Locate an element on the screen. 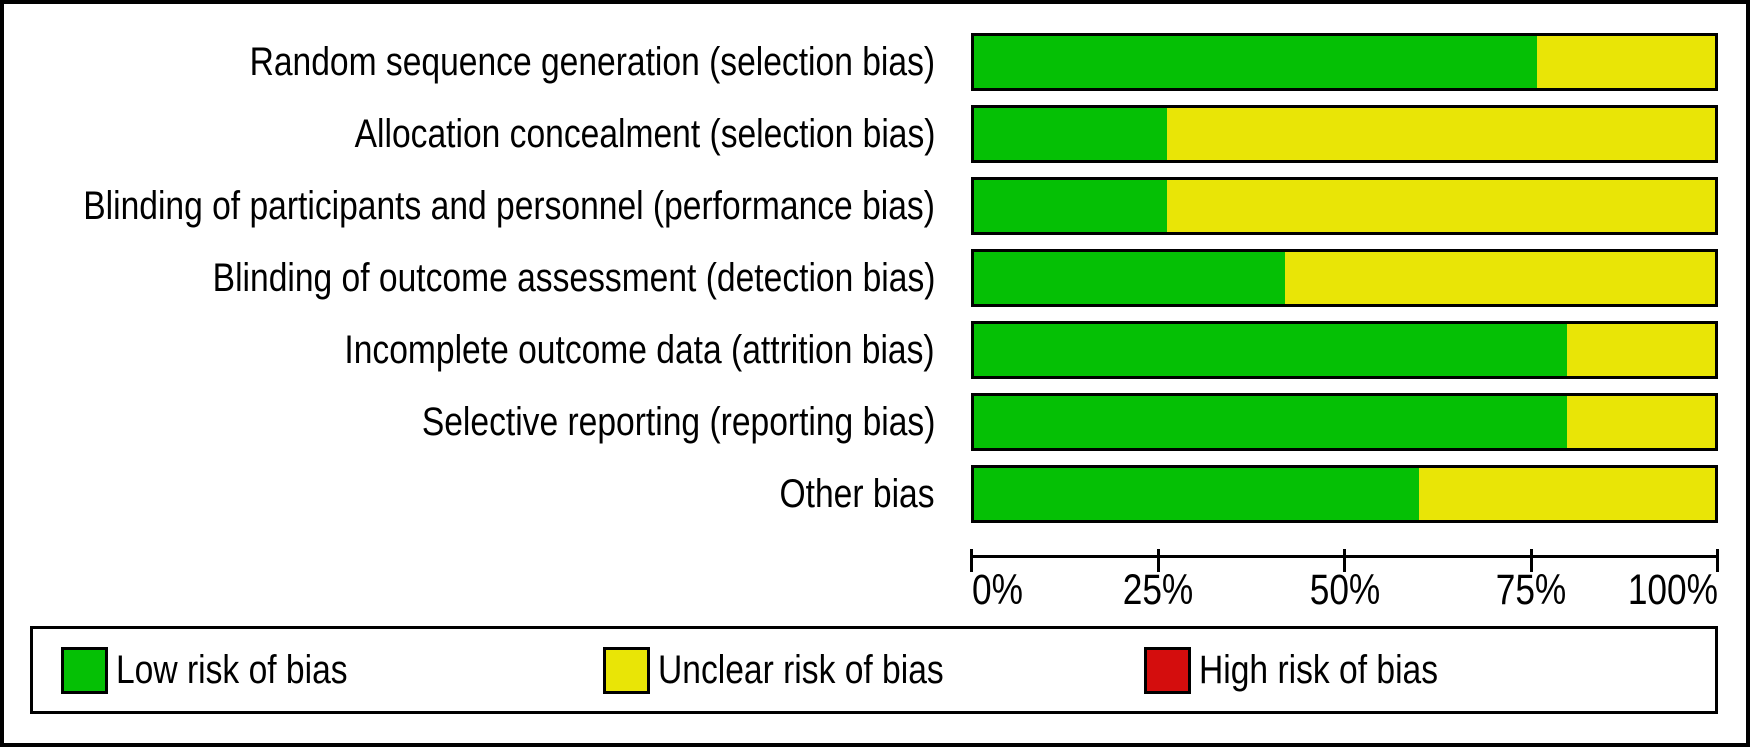 Image resolution: width=1750 pixels, height=747 pixels. x-axis-tick-label: 0% is located at coordinates (997, 590).